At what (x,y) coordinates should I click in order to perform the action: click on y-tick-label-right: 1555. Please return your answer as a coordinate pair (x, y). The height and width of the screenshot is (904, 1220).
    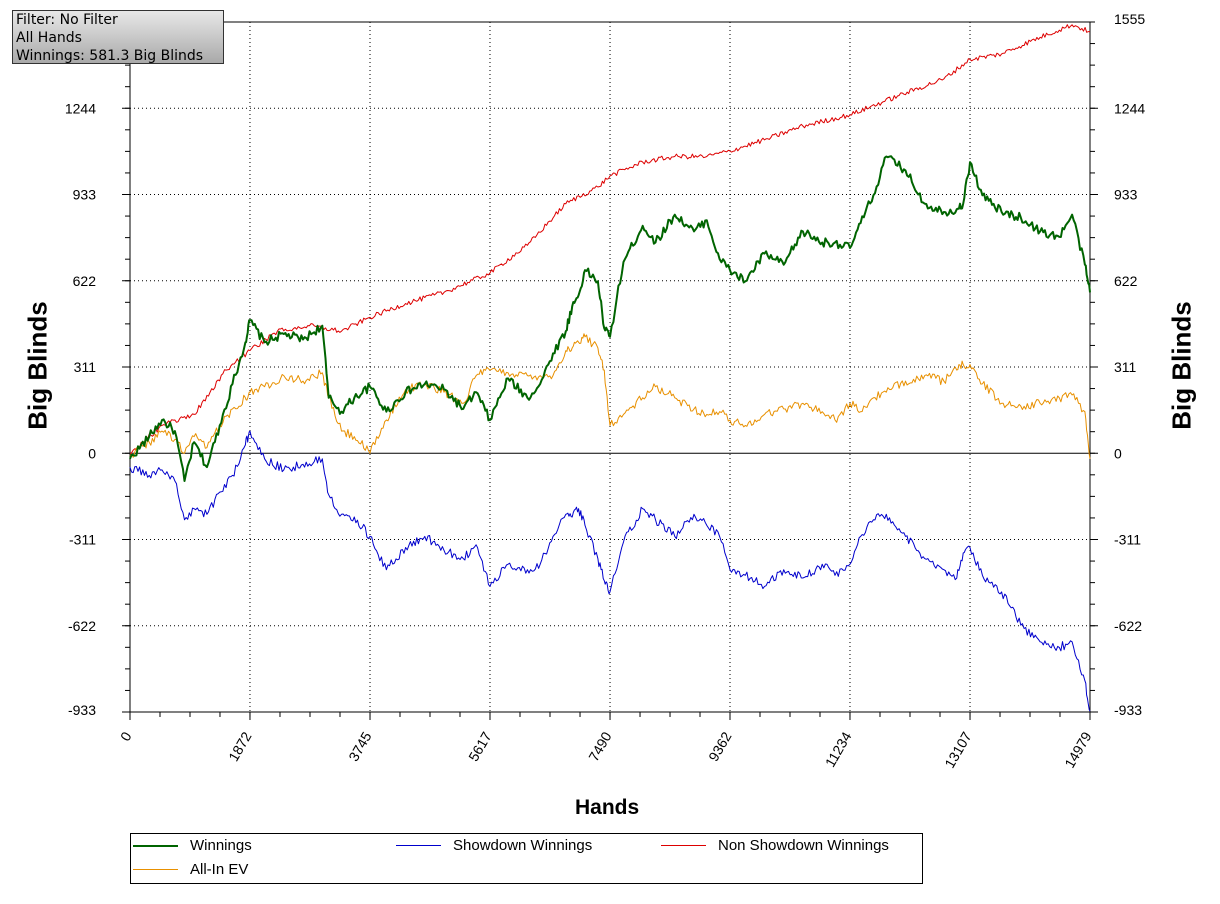
    Looking at the image, I should click on (1129, 19).